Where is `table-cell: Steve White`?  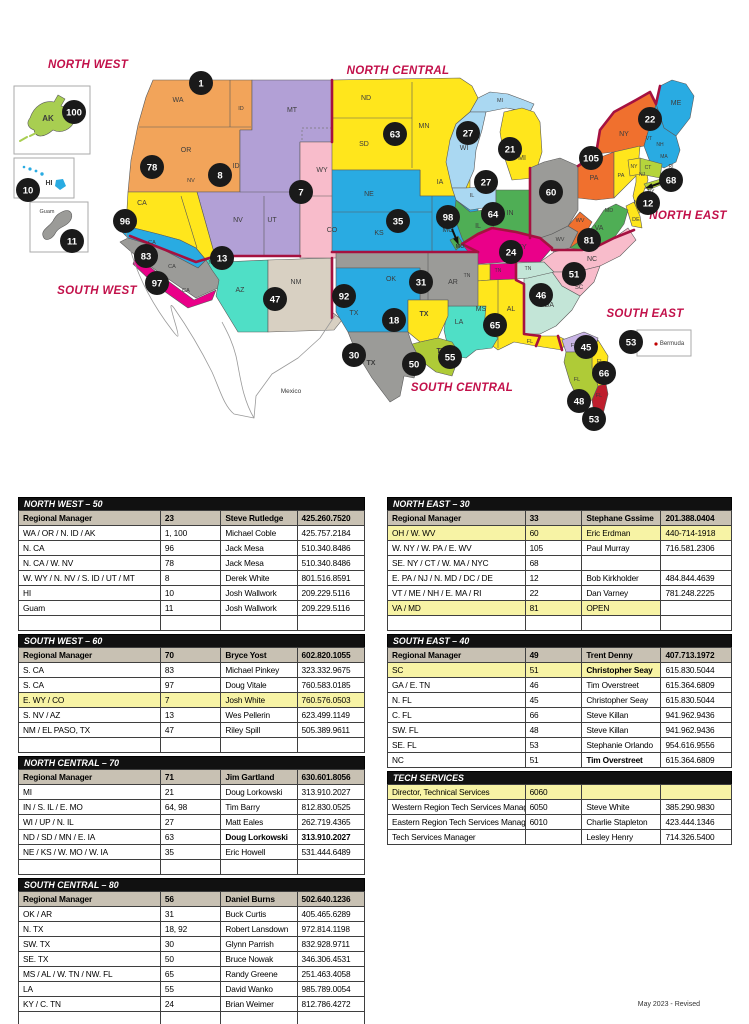 table-cell: Steve White is located at coordinates (621, 807).